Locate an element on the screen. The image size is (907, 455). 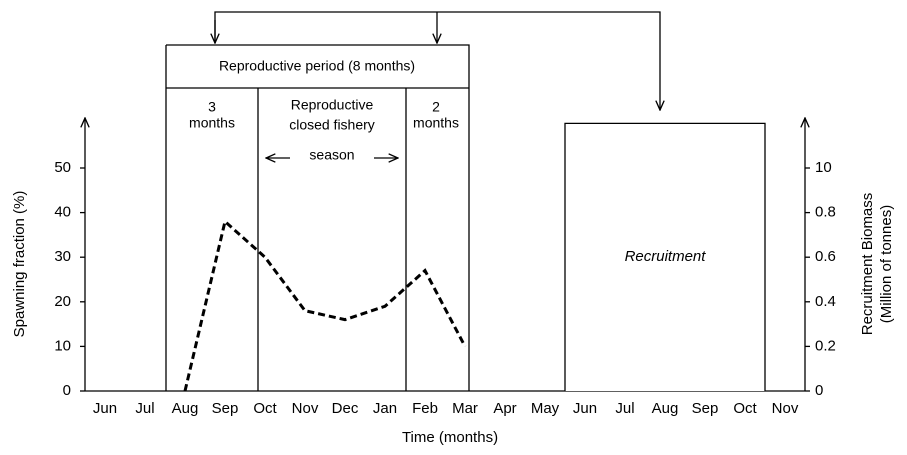
y2-tick-label: 0.4 is located at coordinates (825, 301).